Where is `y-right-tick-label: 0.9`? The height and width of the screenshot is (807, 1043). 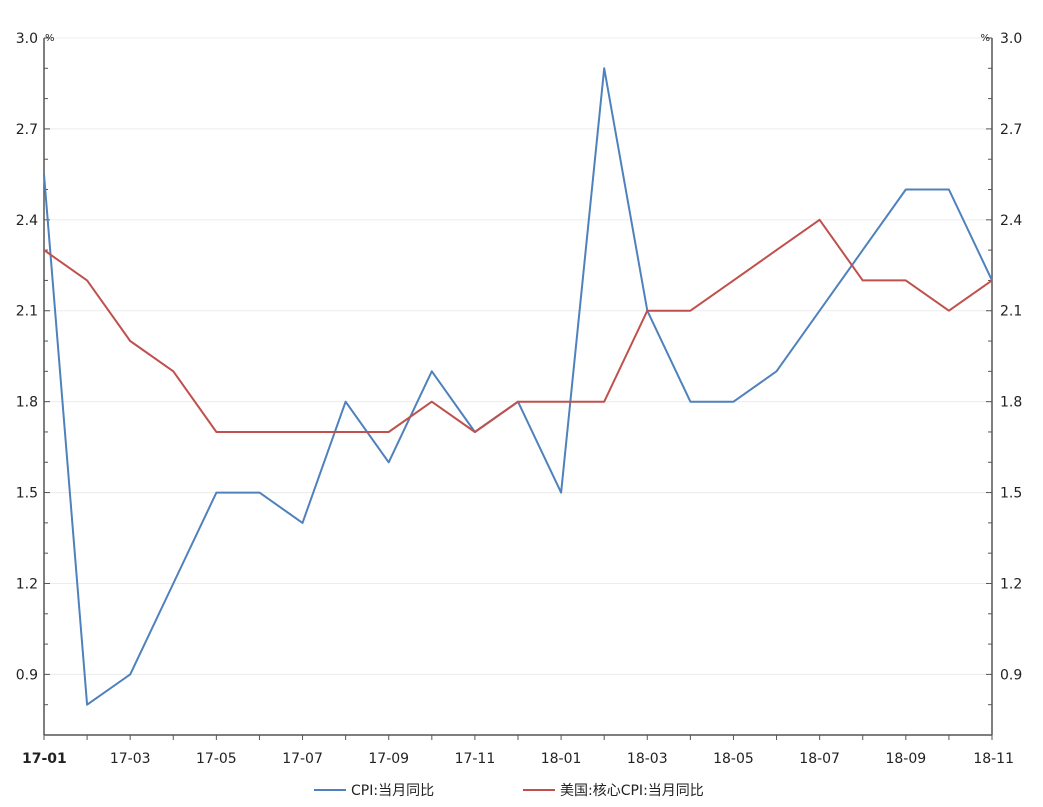
y-right-tick-label: 0.9 is located at coordinates (1011, 675).